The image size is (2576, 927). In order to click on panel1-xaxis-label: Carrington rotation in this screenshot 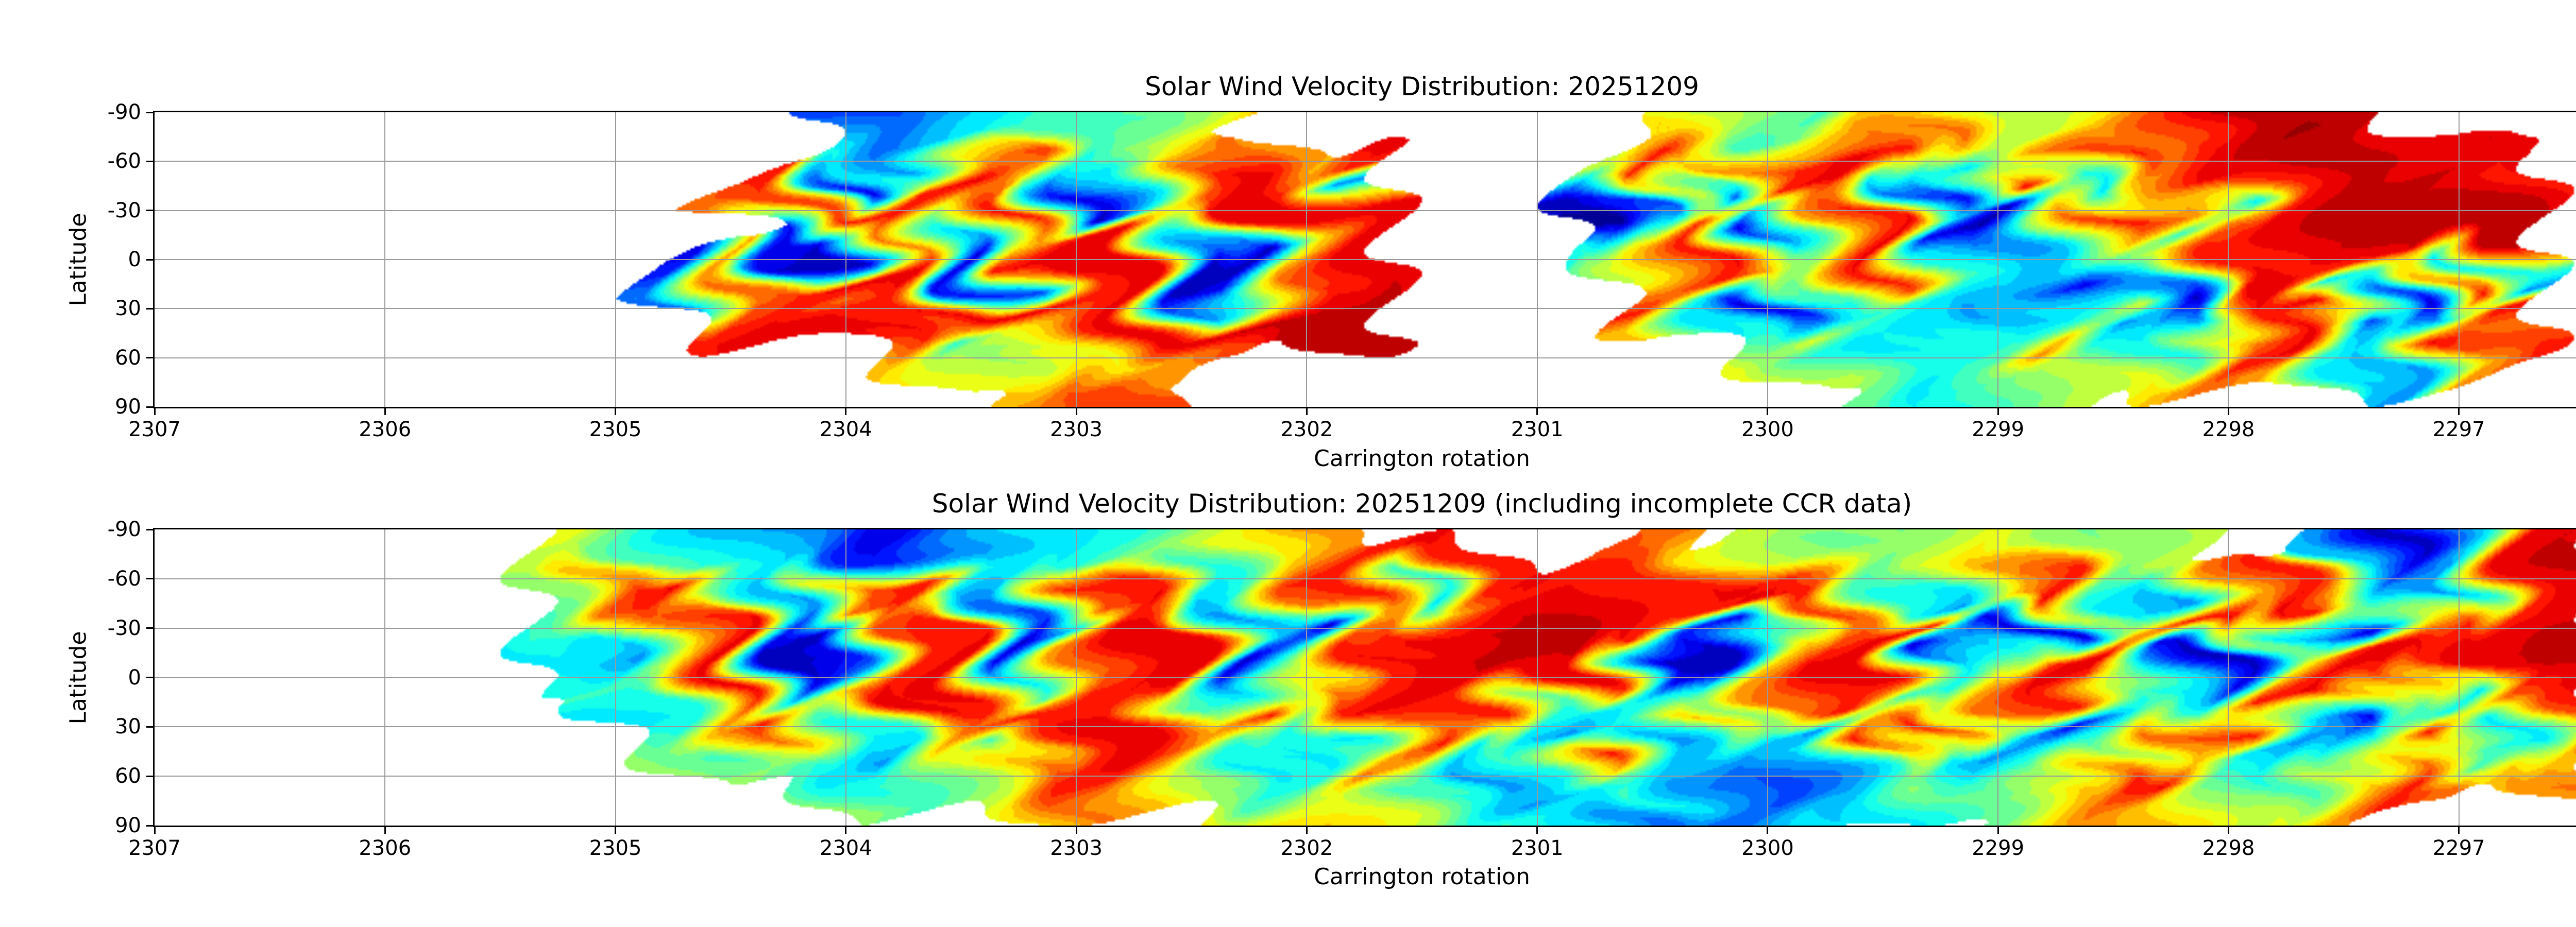, I will do `click(1422, 458)`.